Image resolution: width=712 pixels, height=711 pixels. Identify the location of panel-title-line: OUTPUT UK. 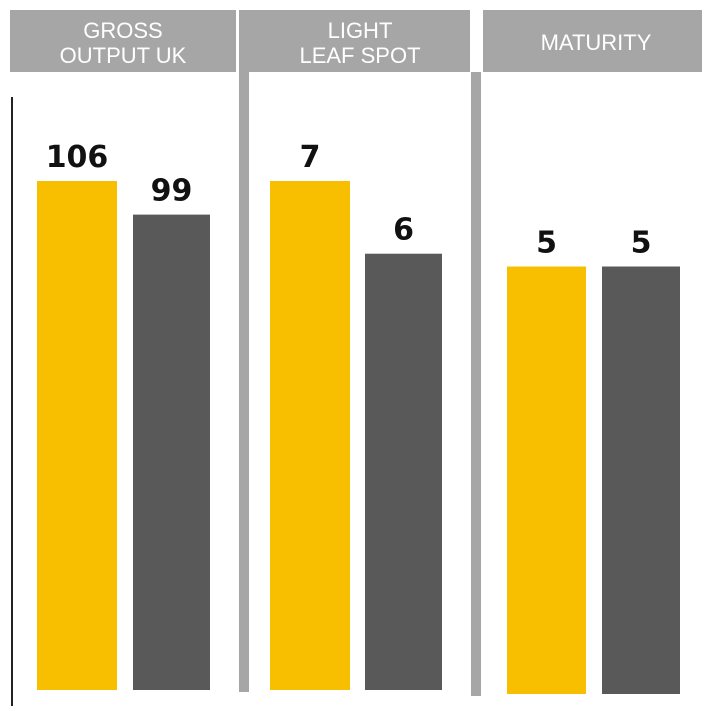
(123, 55).